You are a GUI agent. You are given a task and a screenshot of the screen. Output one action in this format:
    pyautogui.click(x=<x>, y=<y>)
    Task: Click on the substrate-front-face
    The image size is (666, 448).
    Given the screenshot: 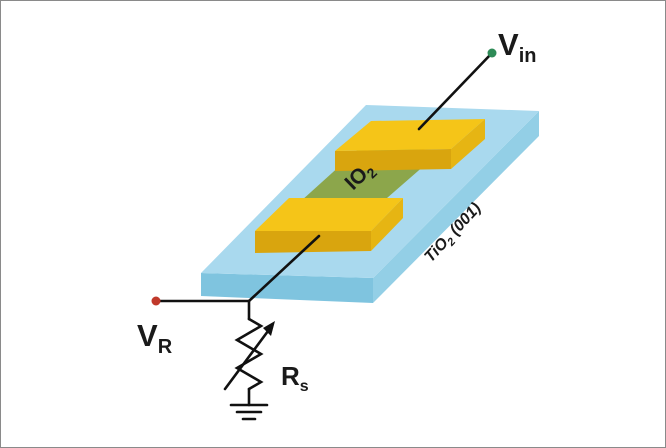 What is the action you would take?
    pyautogui.click(x=287, y=288)
    